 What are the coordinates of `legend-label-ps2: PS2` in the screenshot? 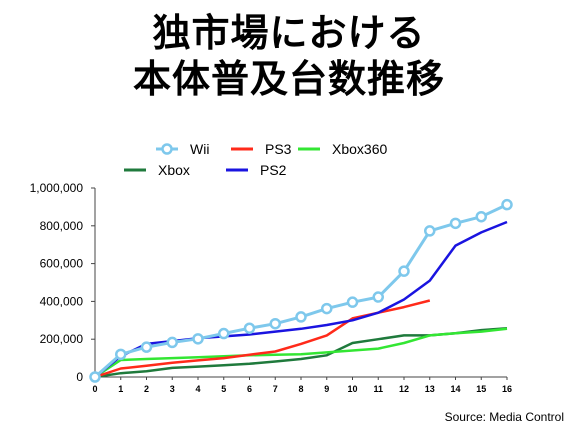 It's located at (273, 170).